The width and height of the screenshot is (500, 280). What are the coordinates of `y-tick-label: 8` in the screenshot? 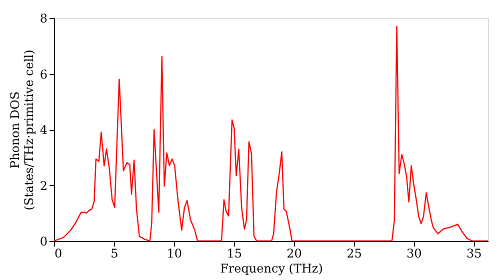 It's located at (44, 19).